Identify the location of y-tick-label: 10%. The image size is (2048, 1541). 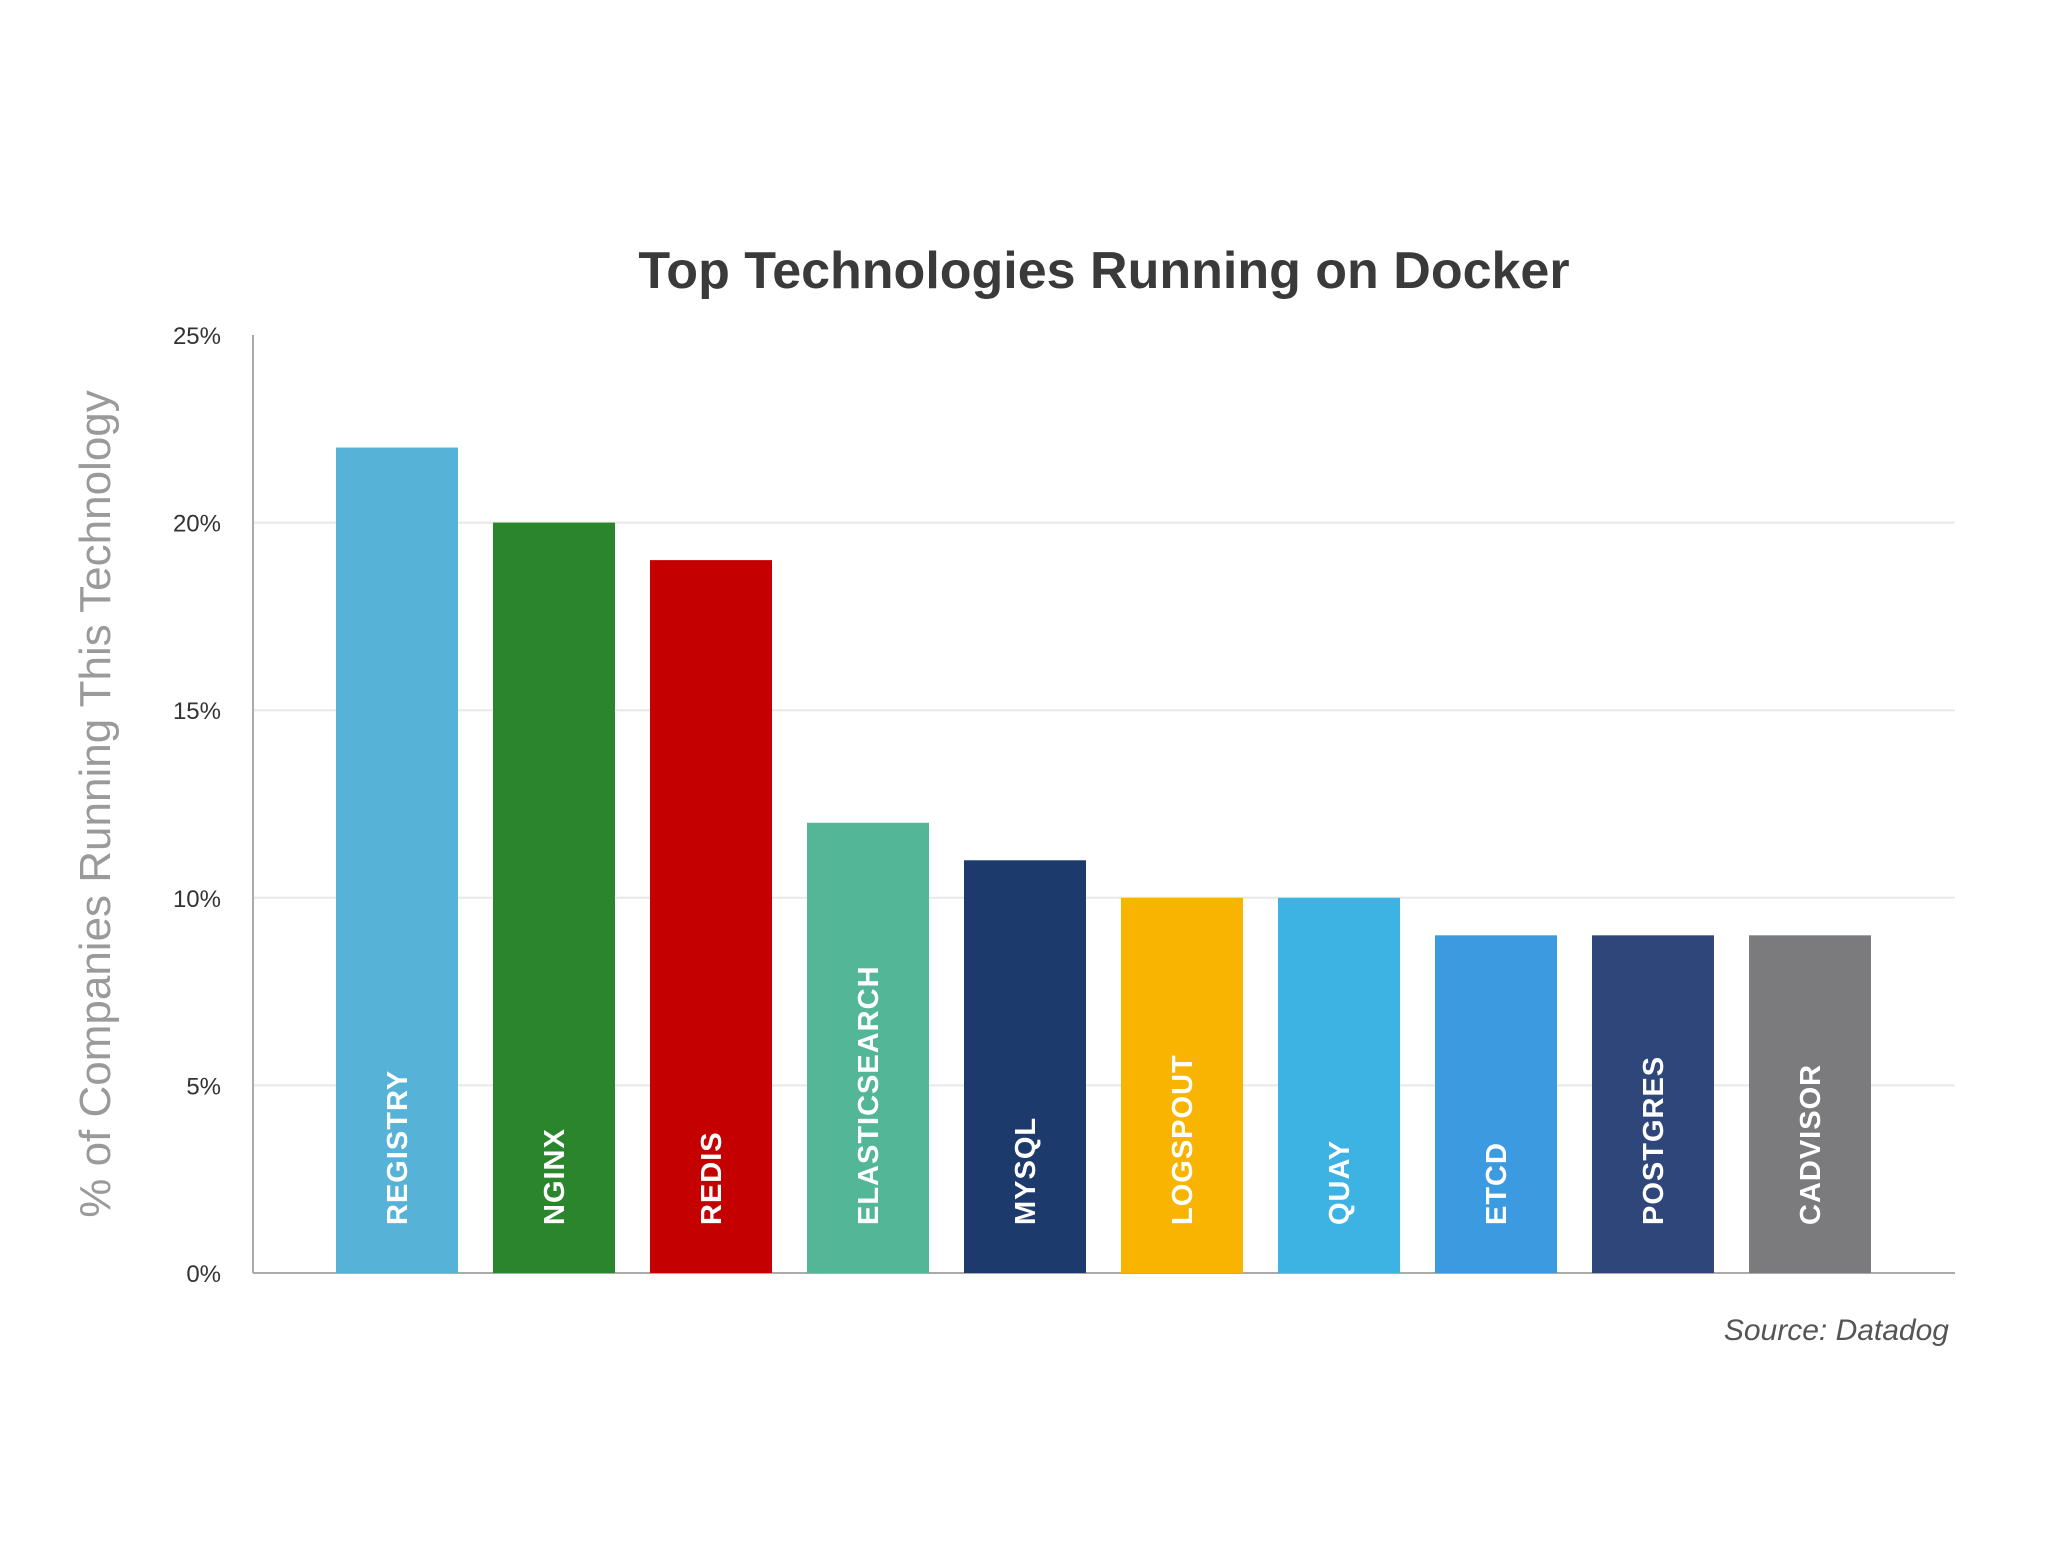
(197, 899).